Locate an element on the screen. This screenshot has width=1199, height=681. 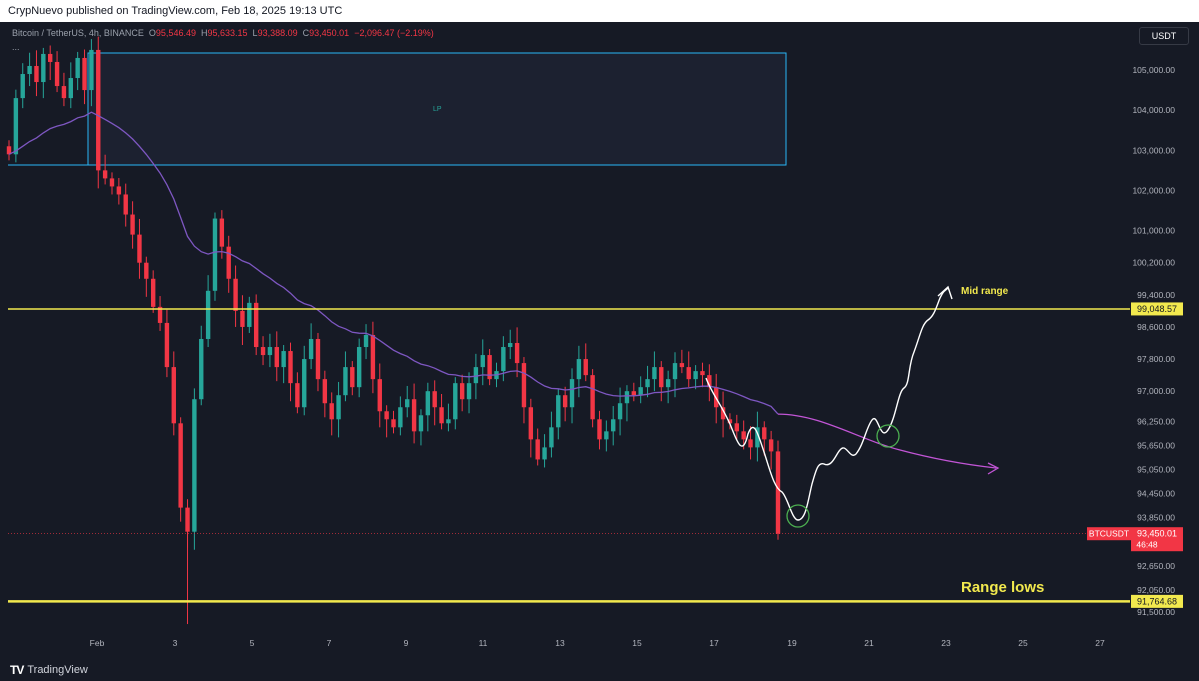
price-axis-tick: 105,000.00 is located at coordinates (1153, 70).